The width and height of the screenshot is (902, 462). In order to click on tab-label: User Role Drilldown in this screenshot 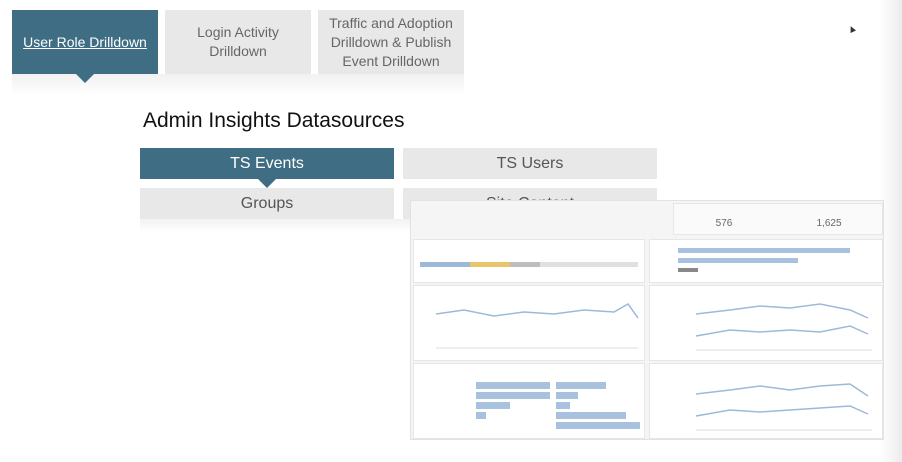, I will do `click(85, 41)`.